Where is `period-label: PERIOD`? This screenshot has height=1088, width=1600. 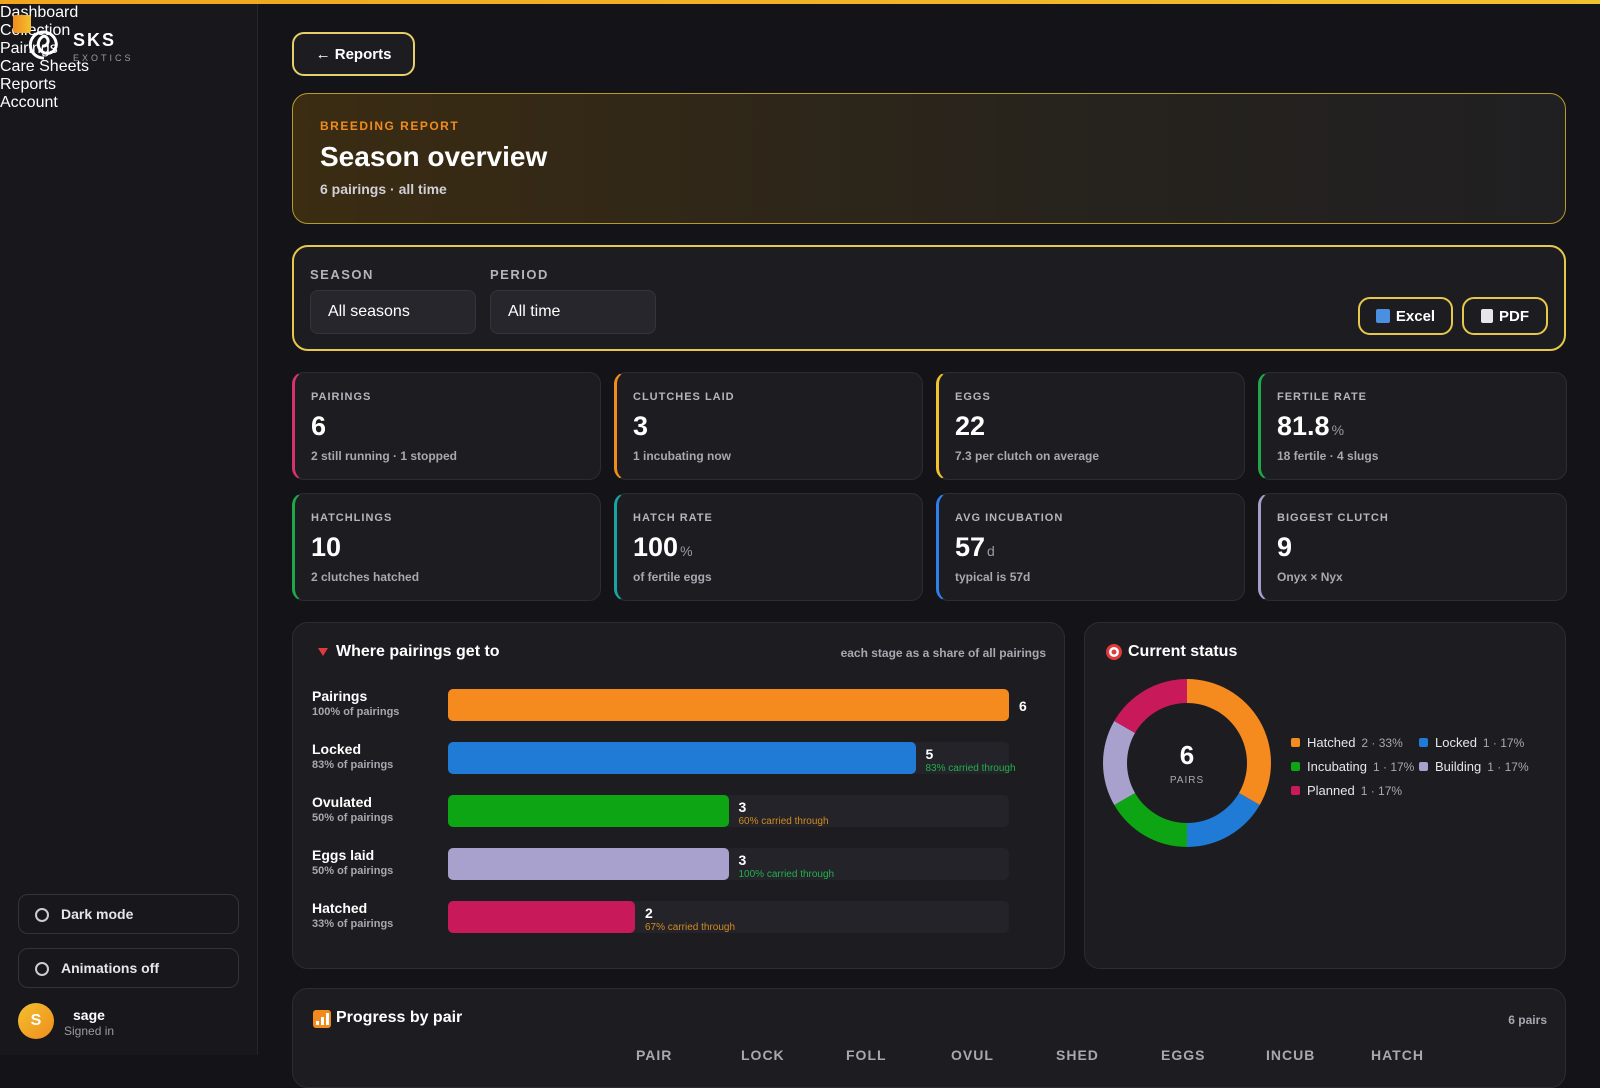
period-label: PERIOD is located at coordinates (519, 274).